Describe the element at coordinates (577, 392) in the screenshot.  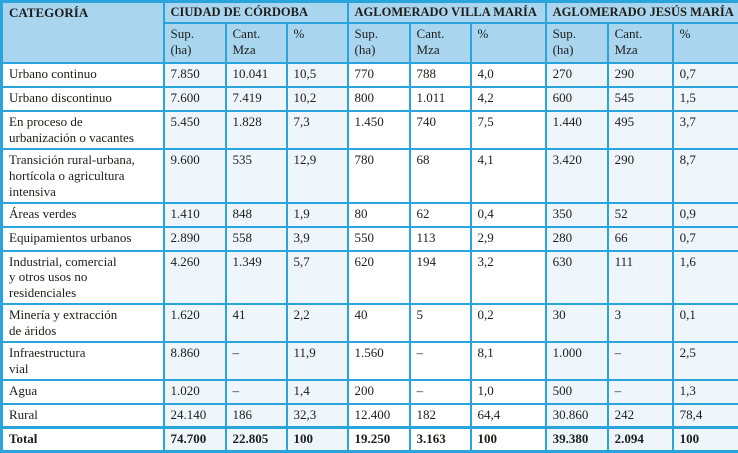
I see `data-cell: 500` at that location.